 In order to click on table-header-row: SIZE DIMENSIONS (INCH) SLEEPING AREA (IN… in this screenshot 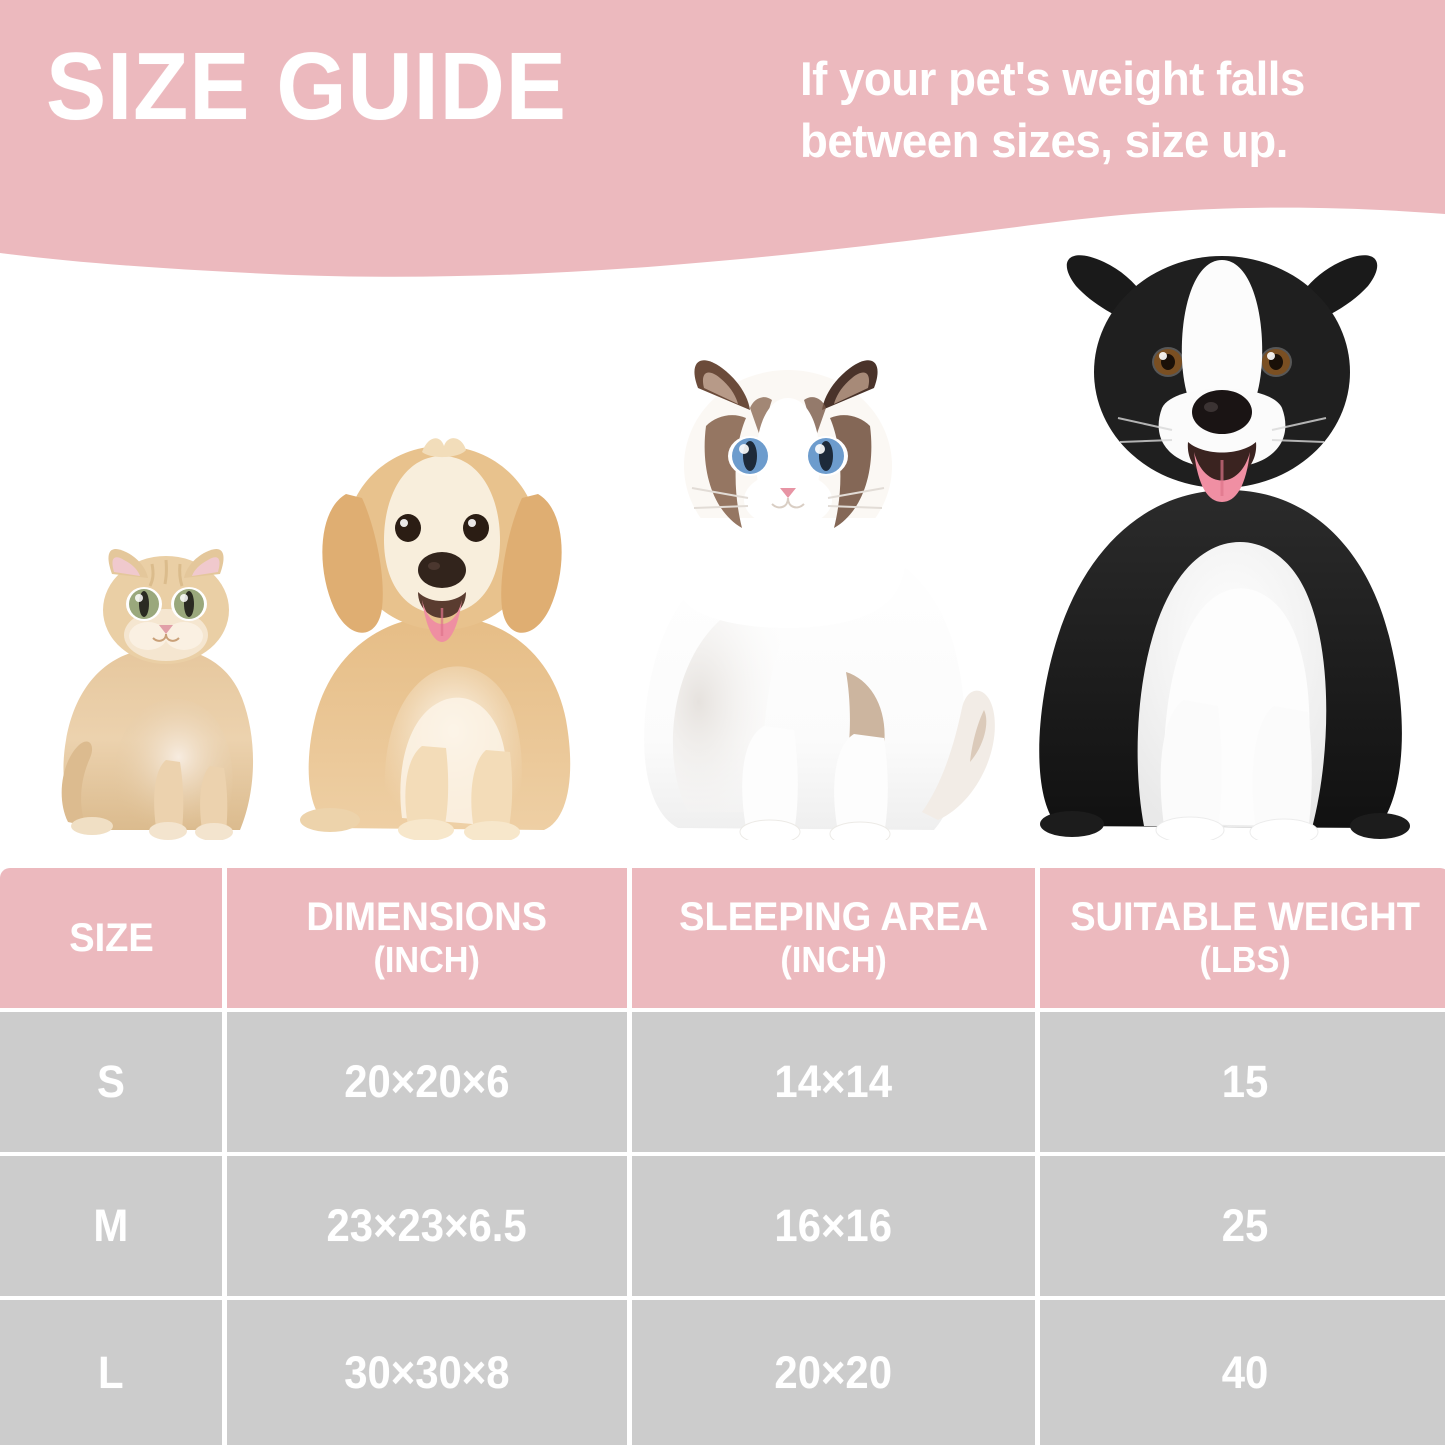, I will do `click(722, 938)`.